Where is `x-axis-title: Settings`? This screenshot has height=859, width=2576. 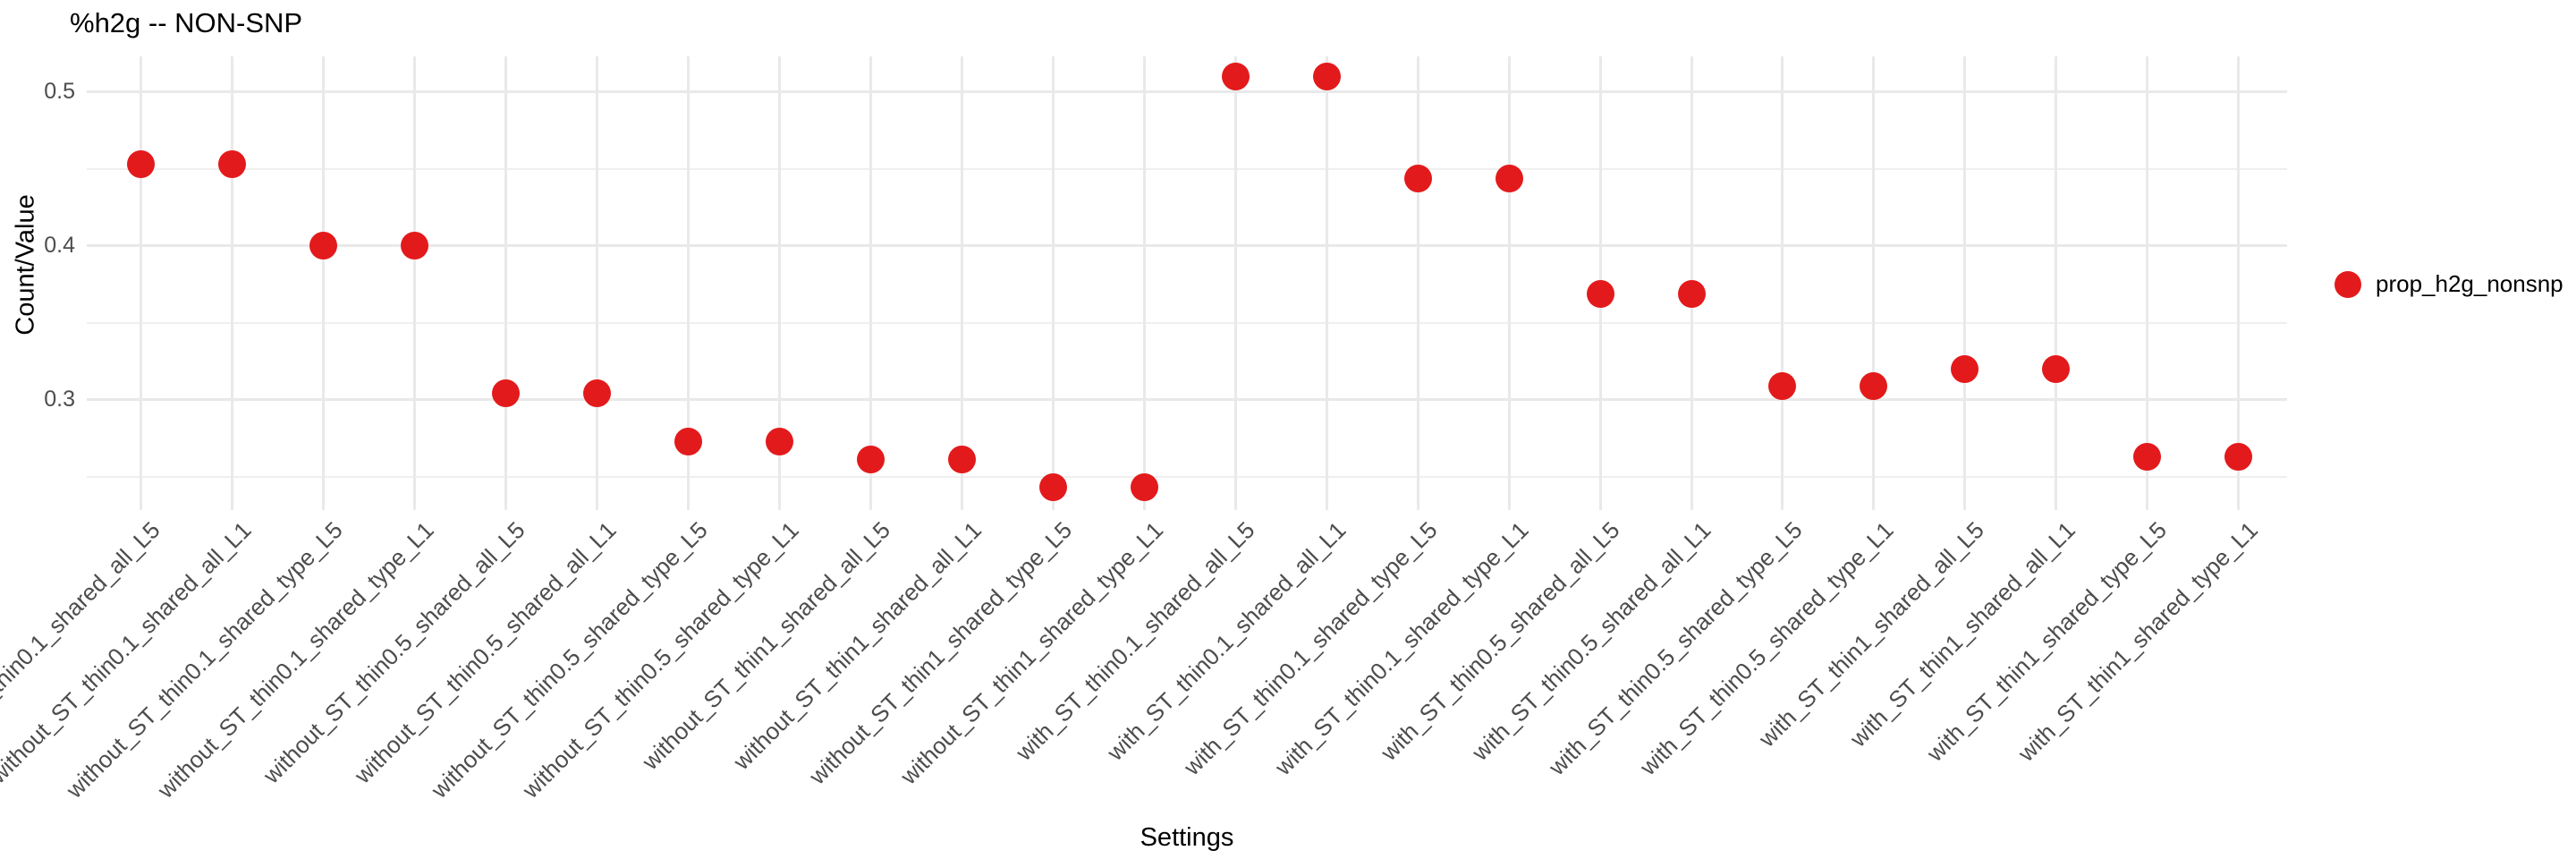 x-axis-title: Settings is located at coordinates (1187, 837).